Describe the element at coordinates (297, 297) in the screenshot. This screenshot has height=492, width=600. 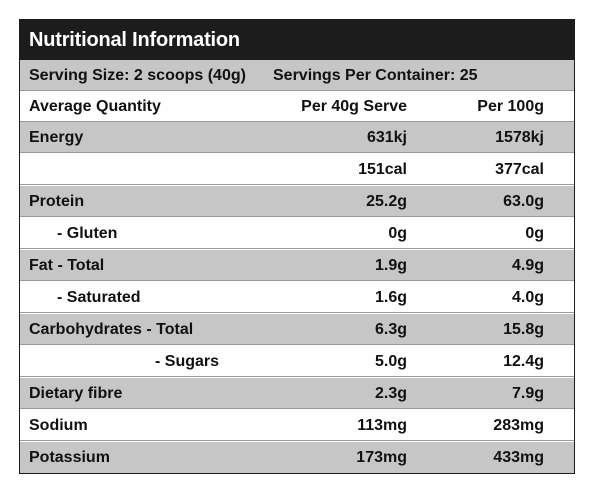
I see `table-row: - Saturated 1.6g 4.0g` at that location.